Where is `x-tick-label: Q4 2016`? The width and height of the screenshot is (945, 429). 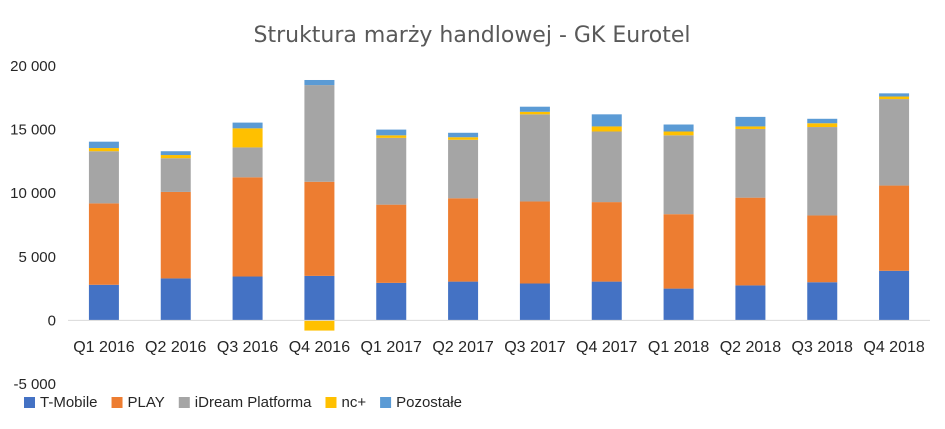
x-tick-label: Q4 2016 is located at coordinates (319, 347).